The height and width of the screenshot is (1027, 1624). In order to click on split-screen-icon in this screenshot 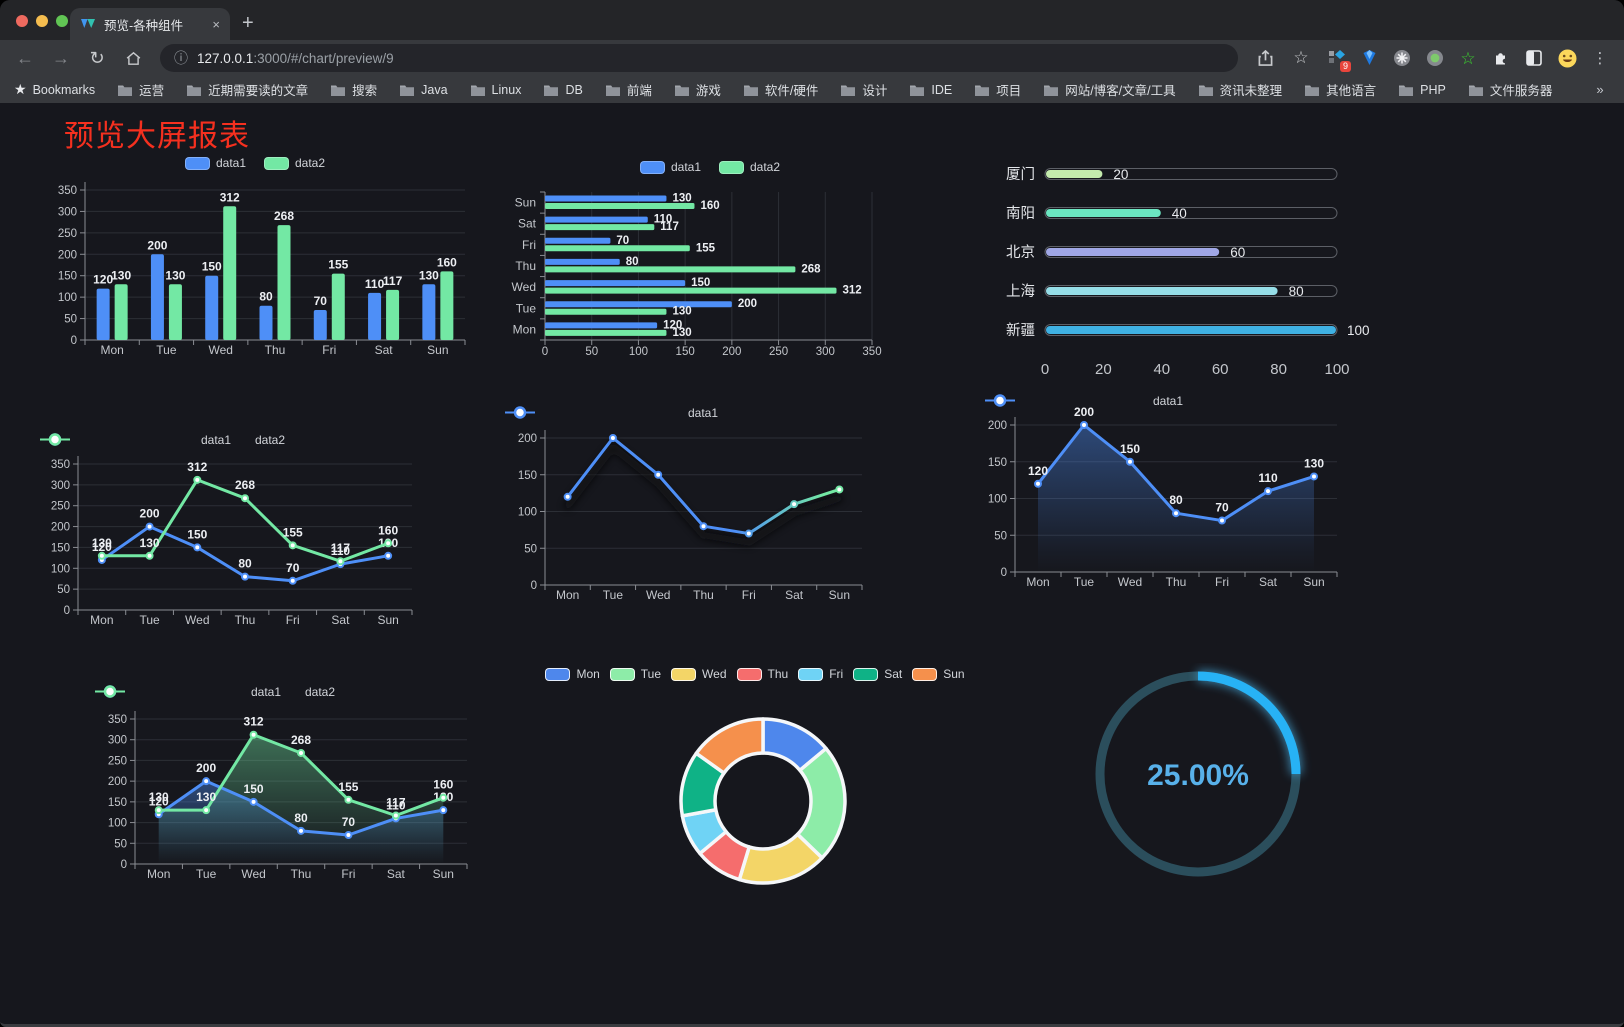, I will do `click(1534, 58)`.